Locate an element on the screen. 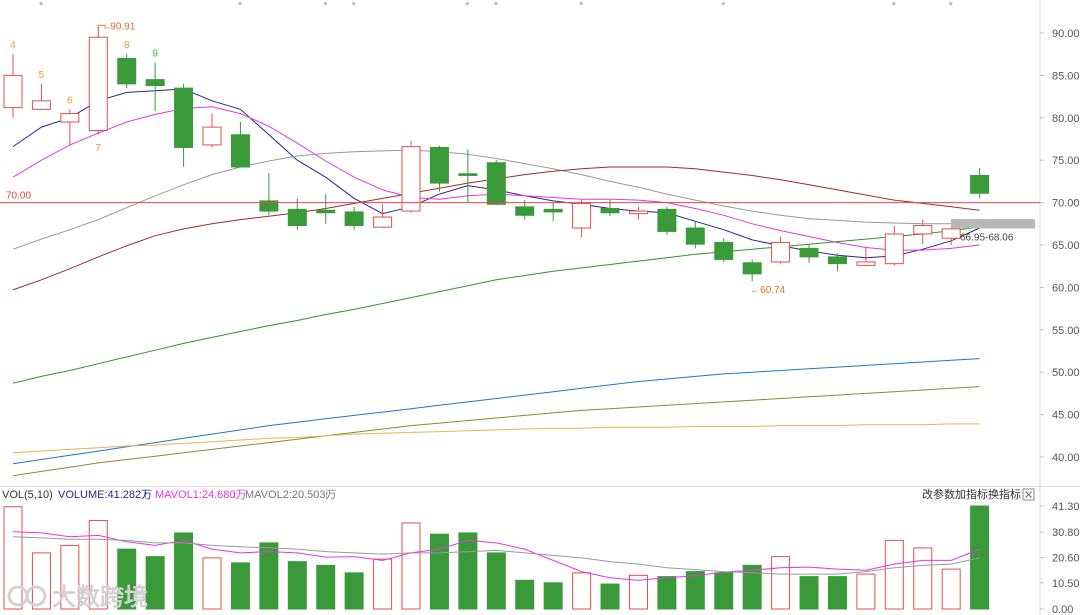 The width and height of the screenshot is (1080, 615). price-range-label: 66.95-68.06 is located at coordinates (987, 237).